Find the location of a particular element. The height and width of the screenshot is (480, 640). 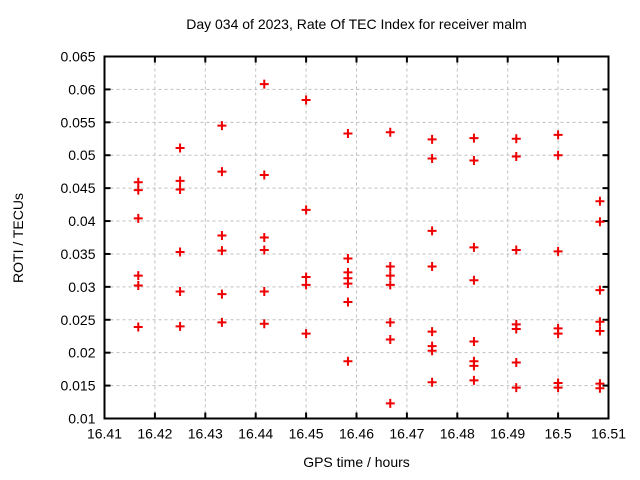

x-tick-label: 16.46 is located at coordinates (356, 434).